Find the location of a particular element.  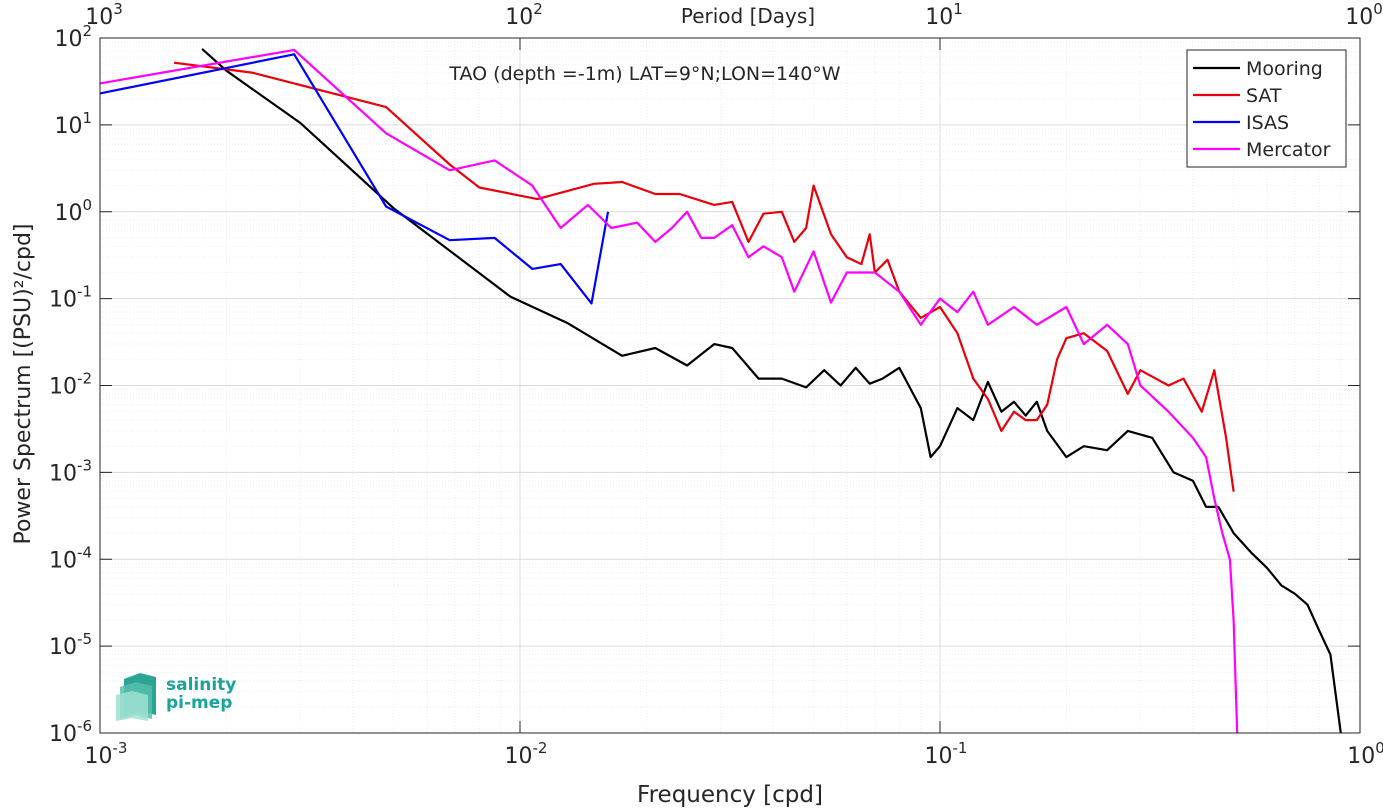

top-x-tick-label: 10¹ is located at coordinates (944, 15).